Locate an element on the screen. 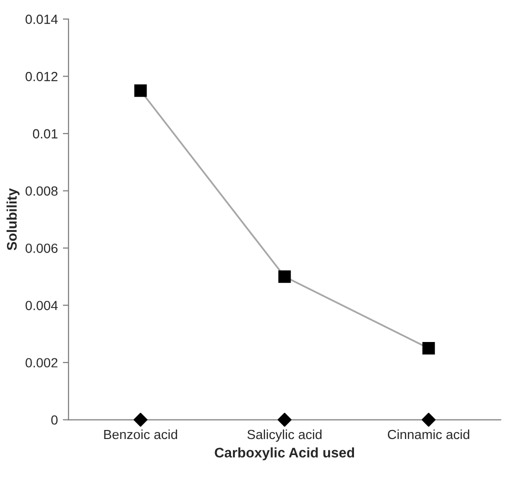 This screenshot has width=527, height=477. x-axis-title: Carboxylic Acid used is located at coordinates (284, 453).